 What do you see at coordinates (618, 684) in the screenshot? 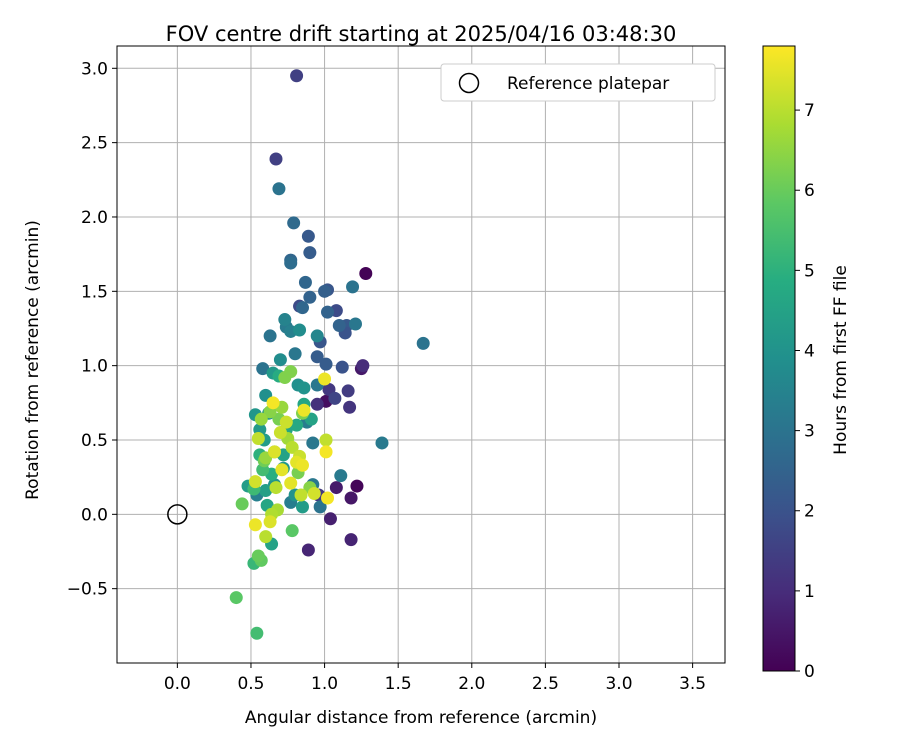
I see `x-tick-label: 3.0` at bounding box center [618, 684].